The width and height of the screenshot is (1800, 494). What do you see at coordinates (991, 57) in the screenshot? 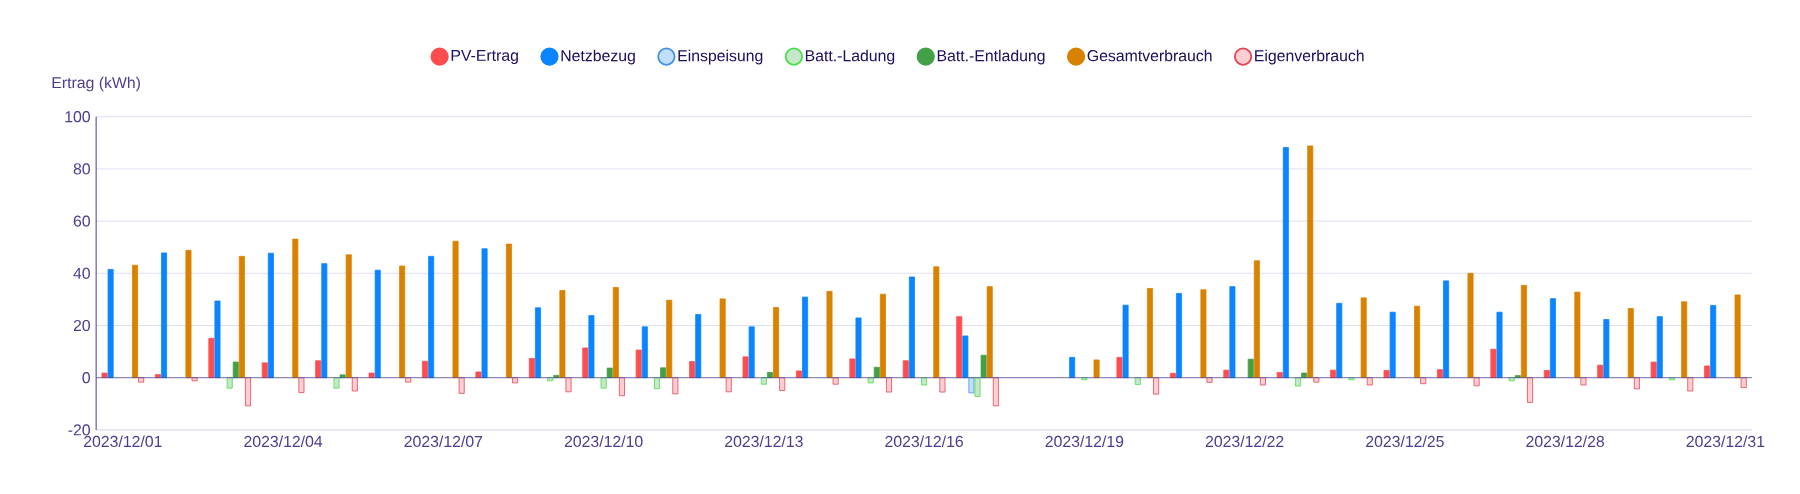
I see `legend-label: Batt.-Entladung` at bounding box center [991, 57].